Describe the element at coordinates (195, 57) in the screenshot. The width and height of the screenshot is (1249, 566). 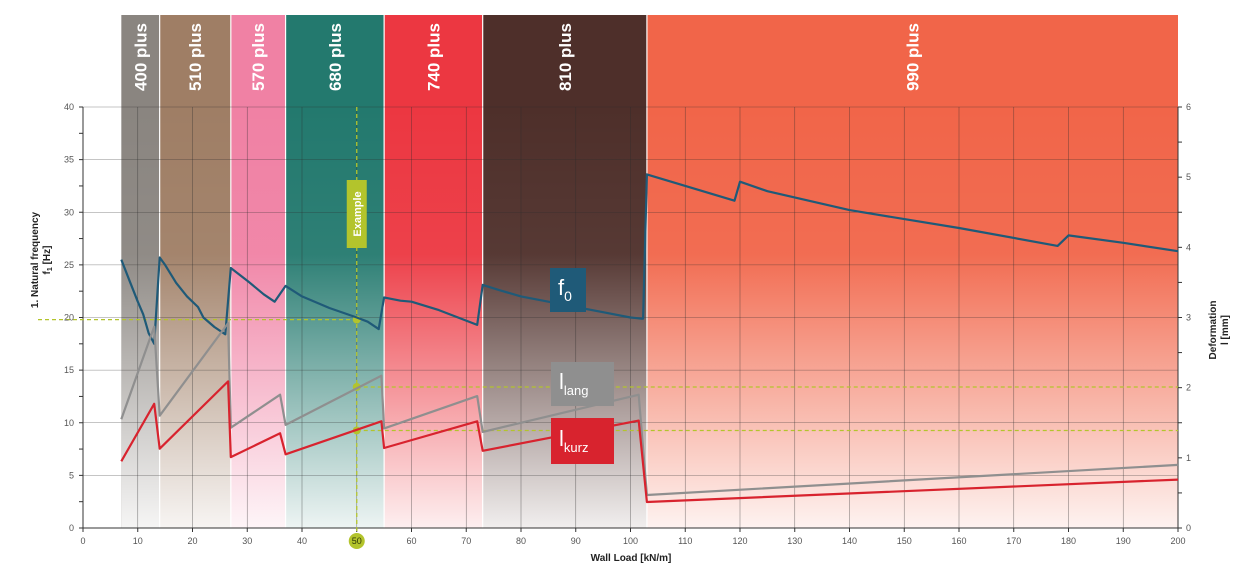
I see `band-label: 510 plus` at that location.